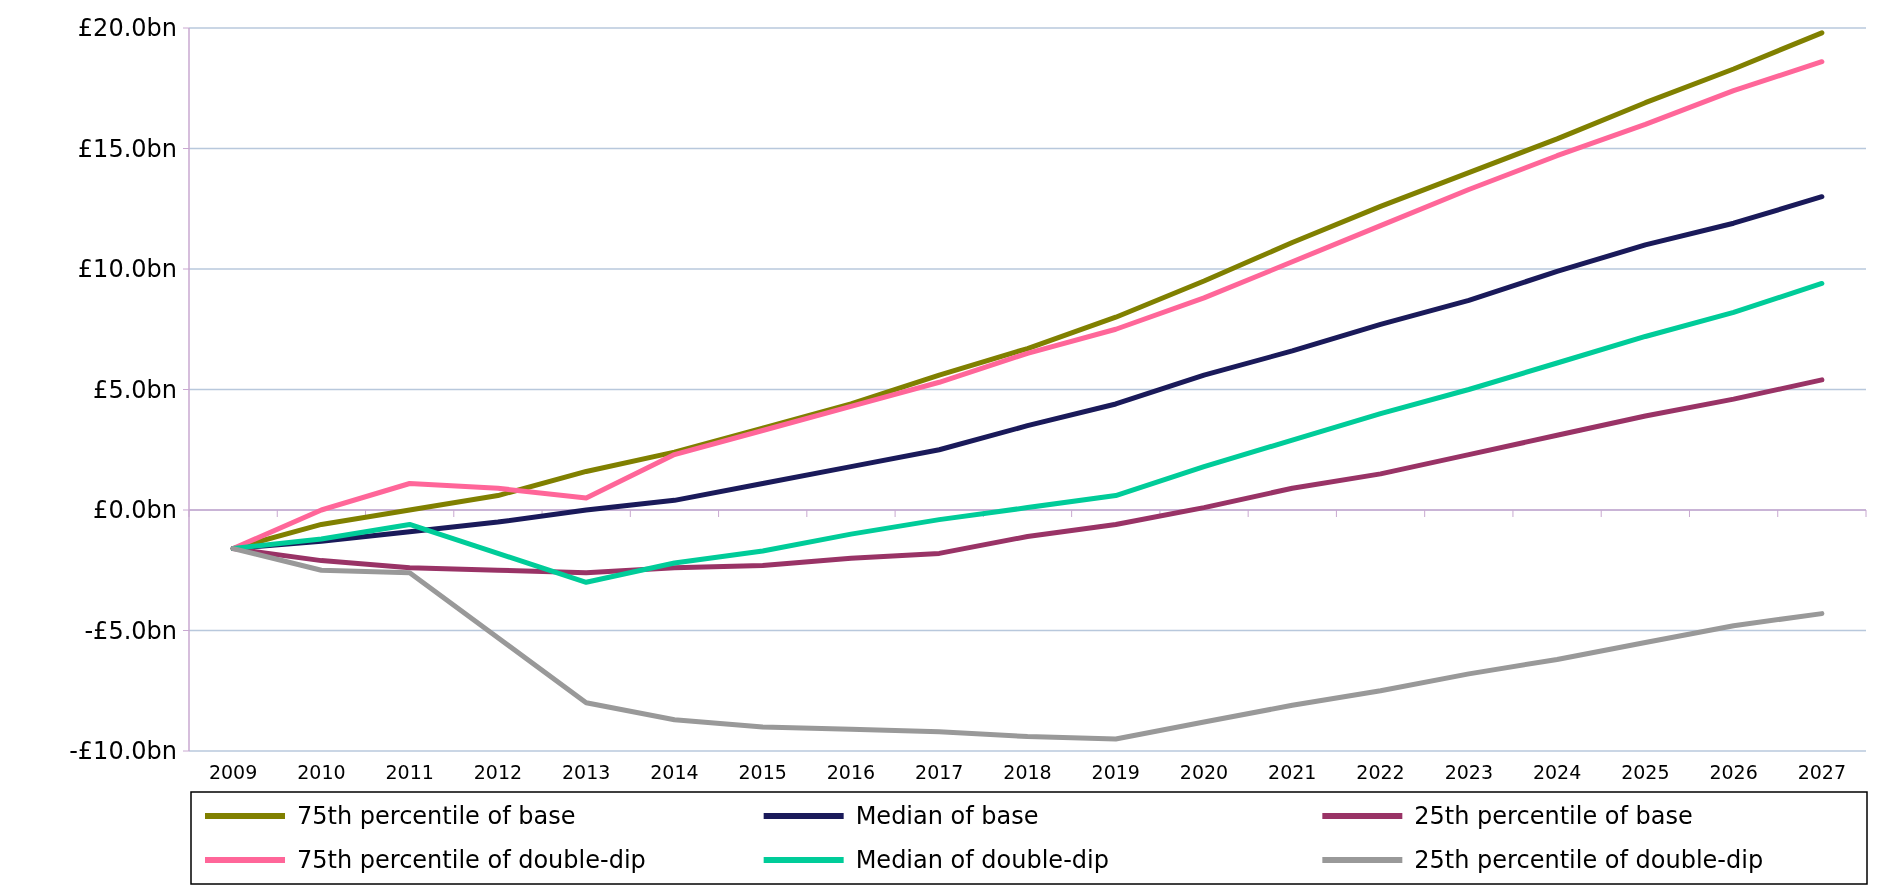 The image size is (1877, 893). I want to click on y-tick-label: £10.0bn, so click(127, 269).